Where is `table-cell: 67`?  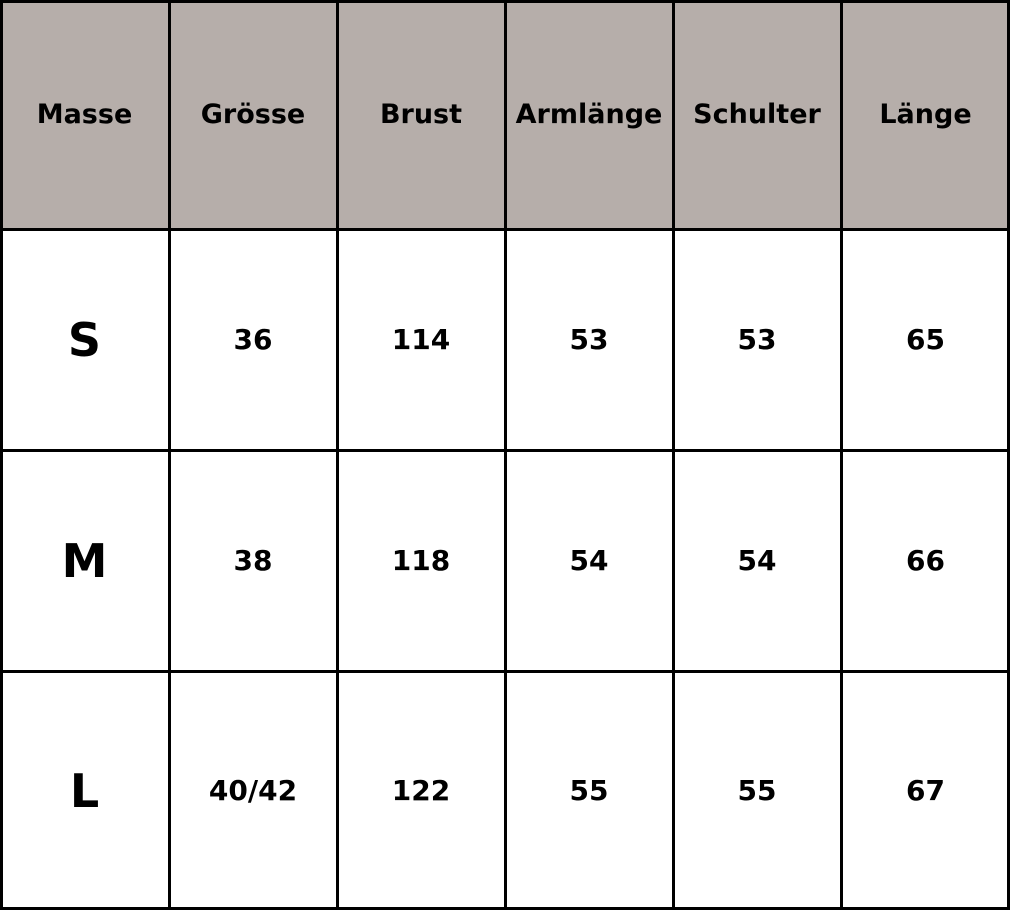
table-cell: 67 is located at coordinates (925, 790).